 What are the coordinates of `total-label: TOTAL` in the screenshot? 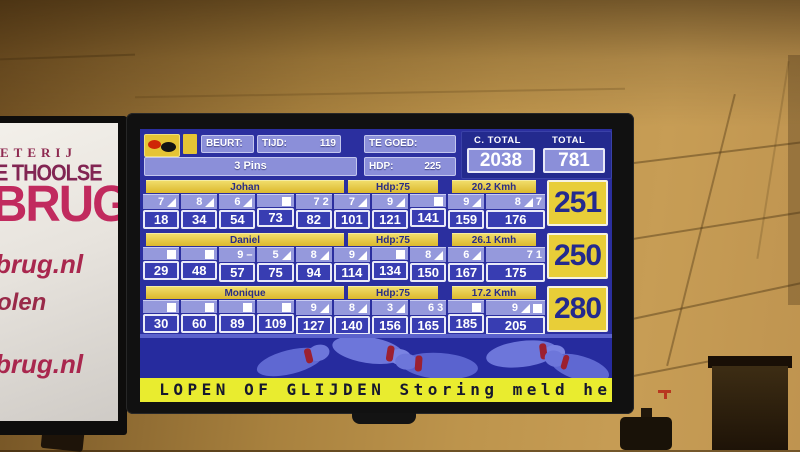 It's located at (569, 140).